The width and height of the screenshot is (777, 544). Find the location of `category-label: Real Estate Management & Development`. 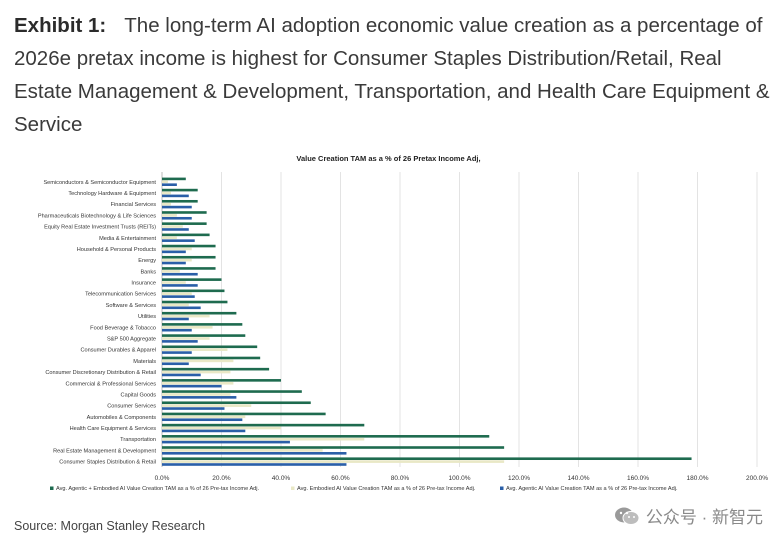

category-label: Real Estate Management & Development is located at coordinates (104, 451).